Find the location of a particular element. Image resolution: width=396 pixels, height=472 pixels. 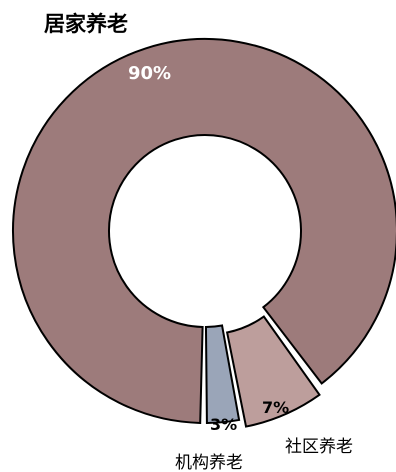

slice-percent-label-community: 7% is located at coordinates (275, 407).